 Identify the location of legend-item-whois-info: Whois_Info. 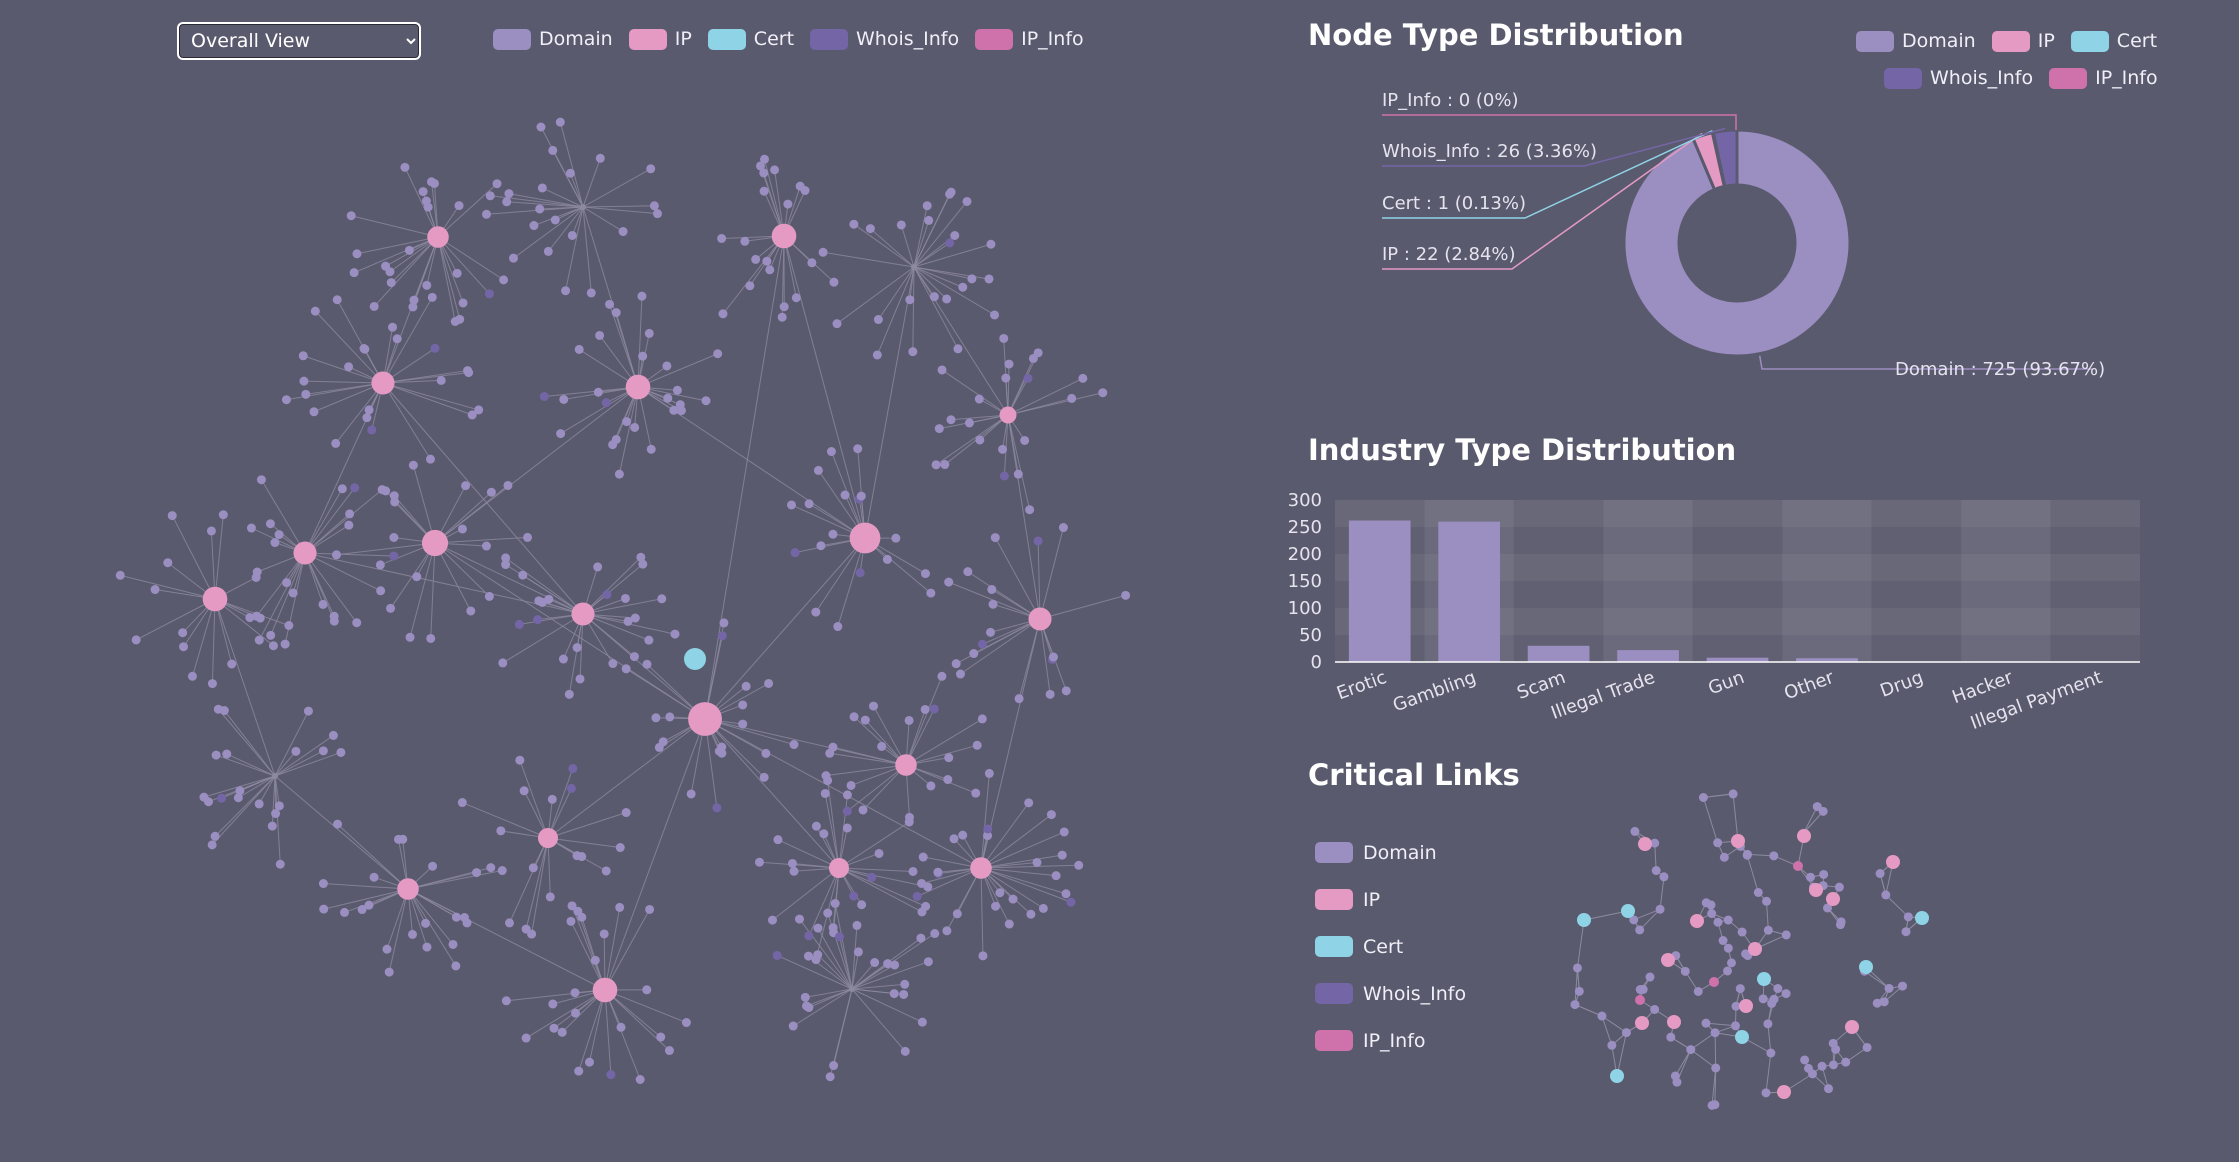
(884, 39).